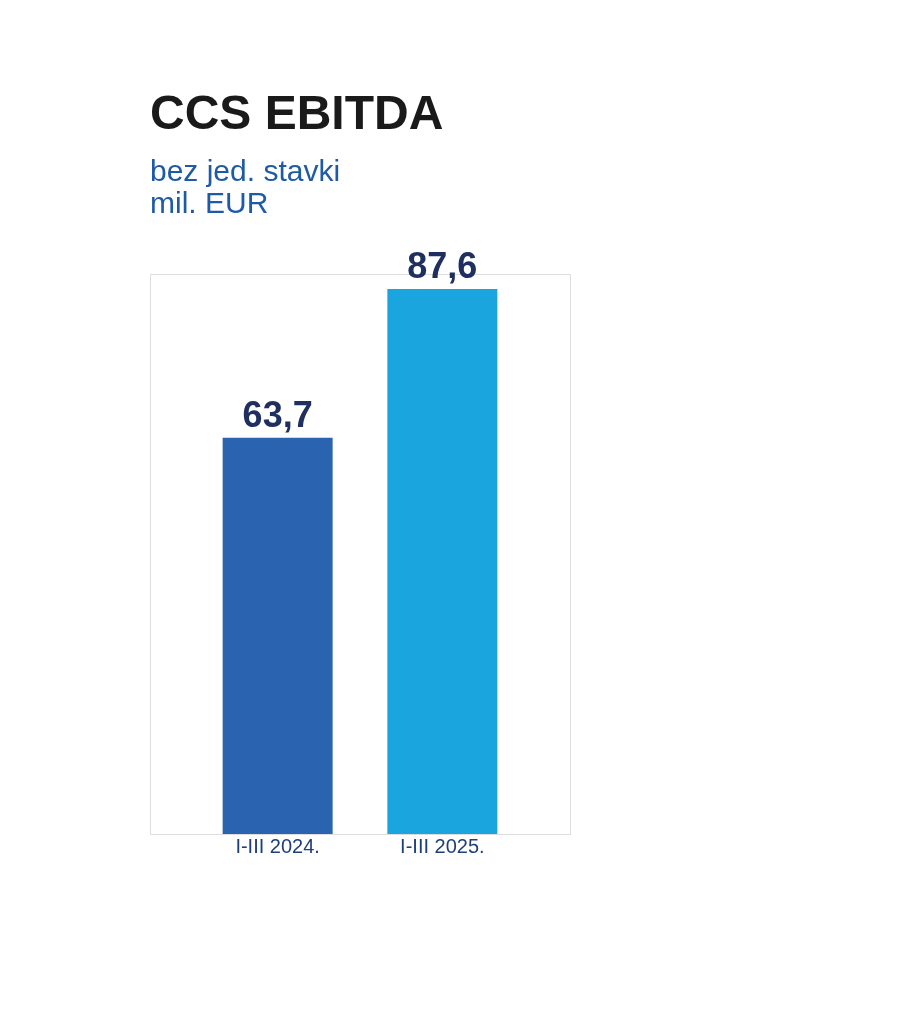  I want to click on data-label: 87,6, so click(442, 265).